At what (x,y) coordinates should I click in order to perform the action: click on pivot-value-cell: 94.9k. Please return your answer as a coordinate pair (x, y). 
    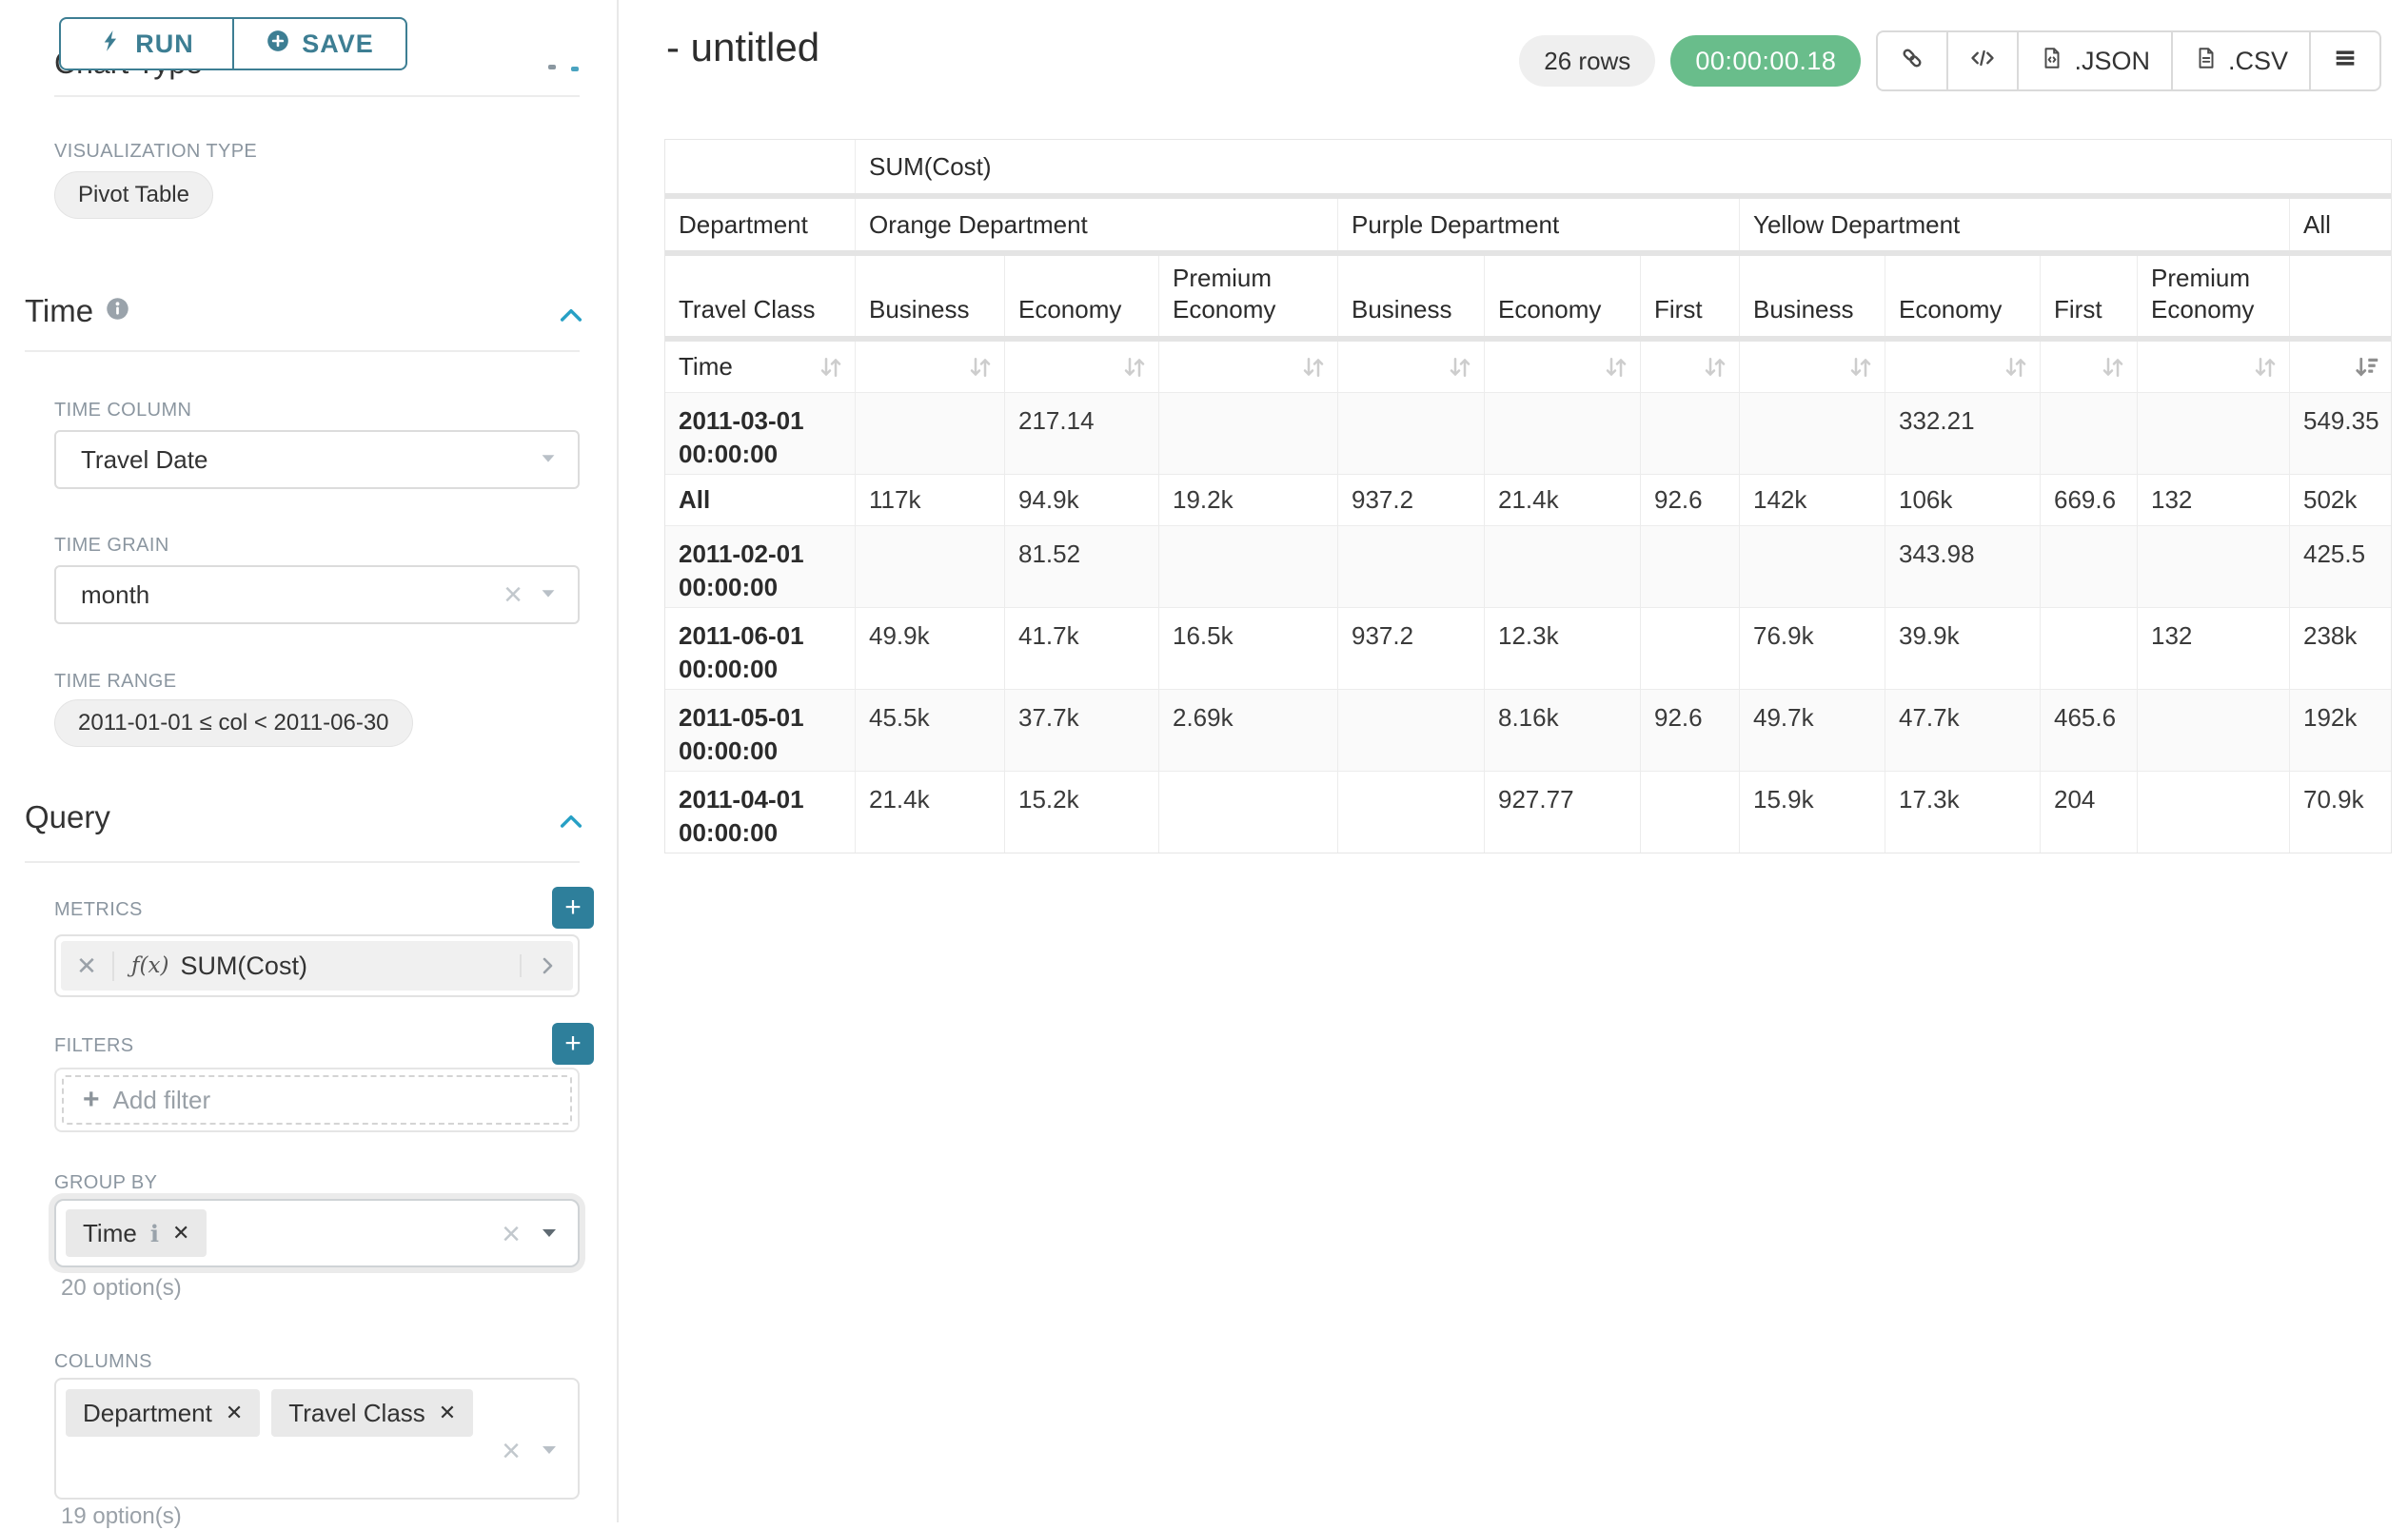
    Looking at the image, I should click on (1082, 500).